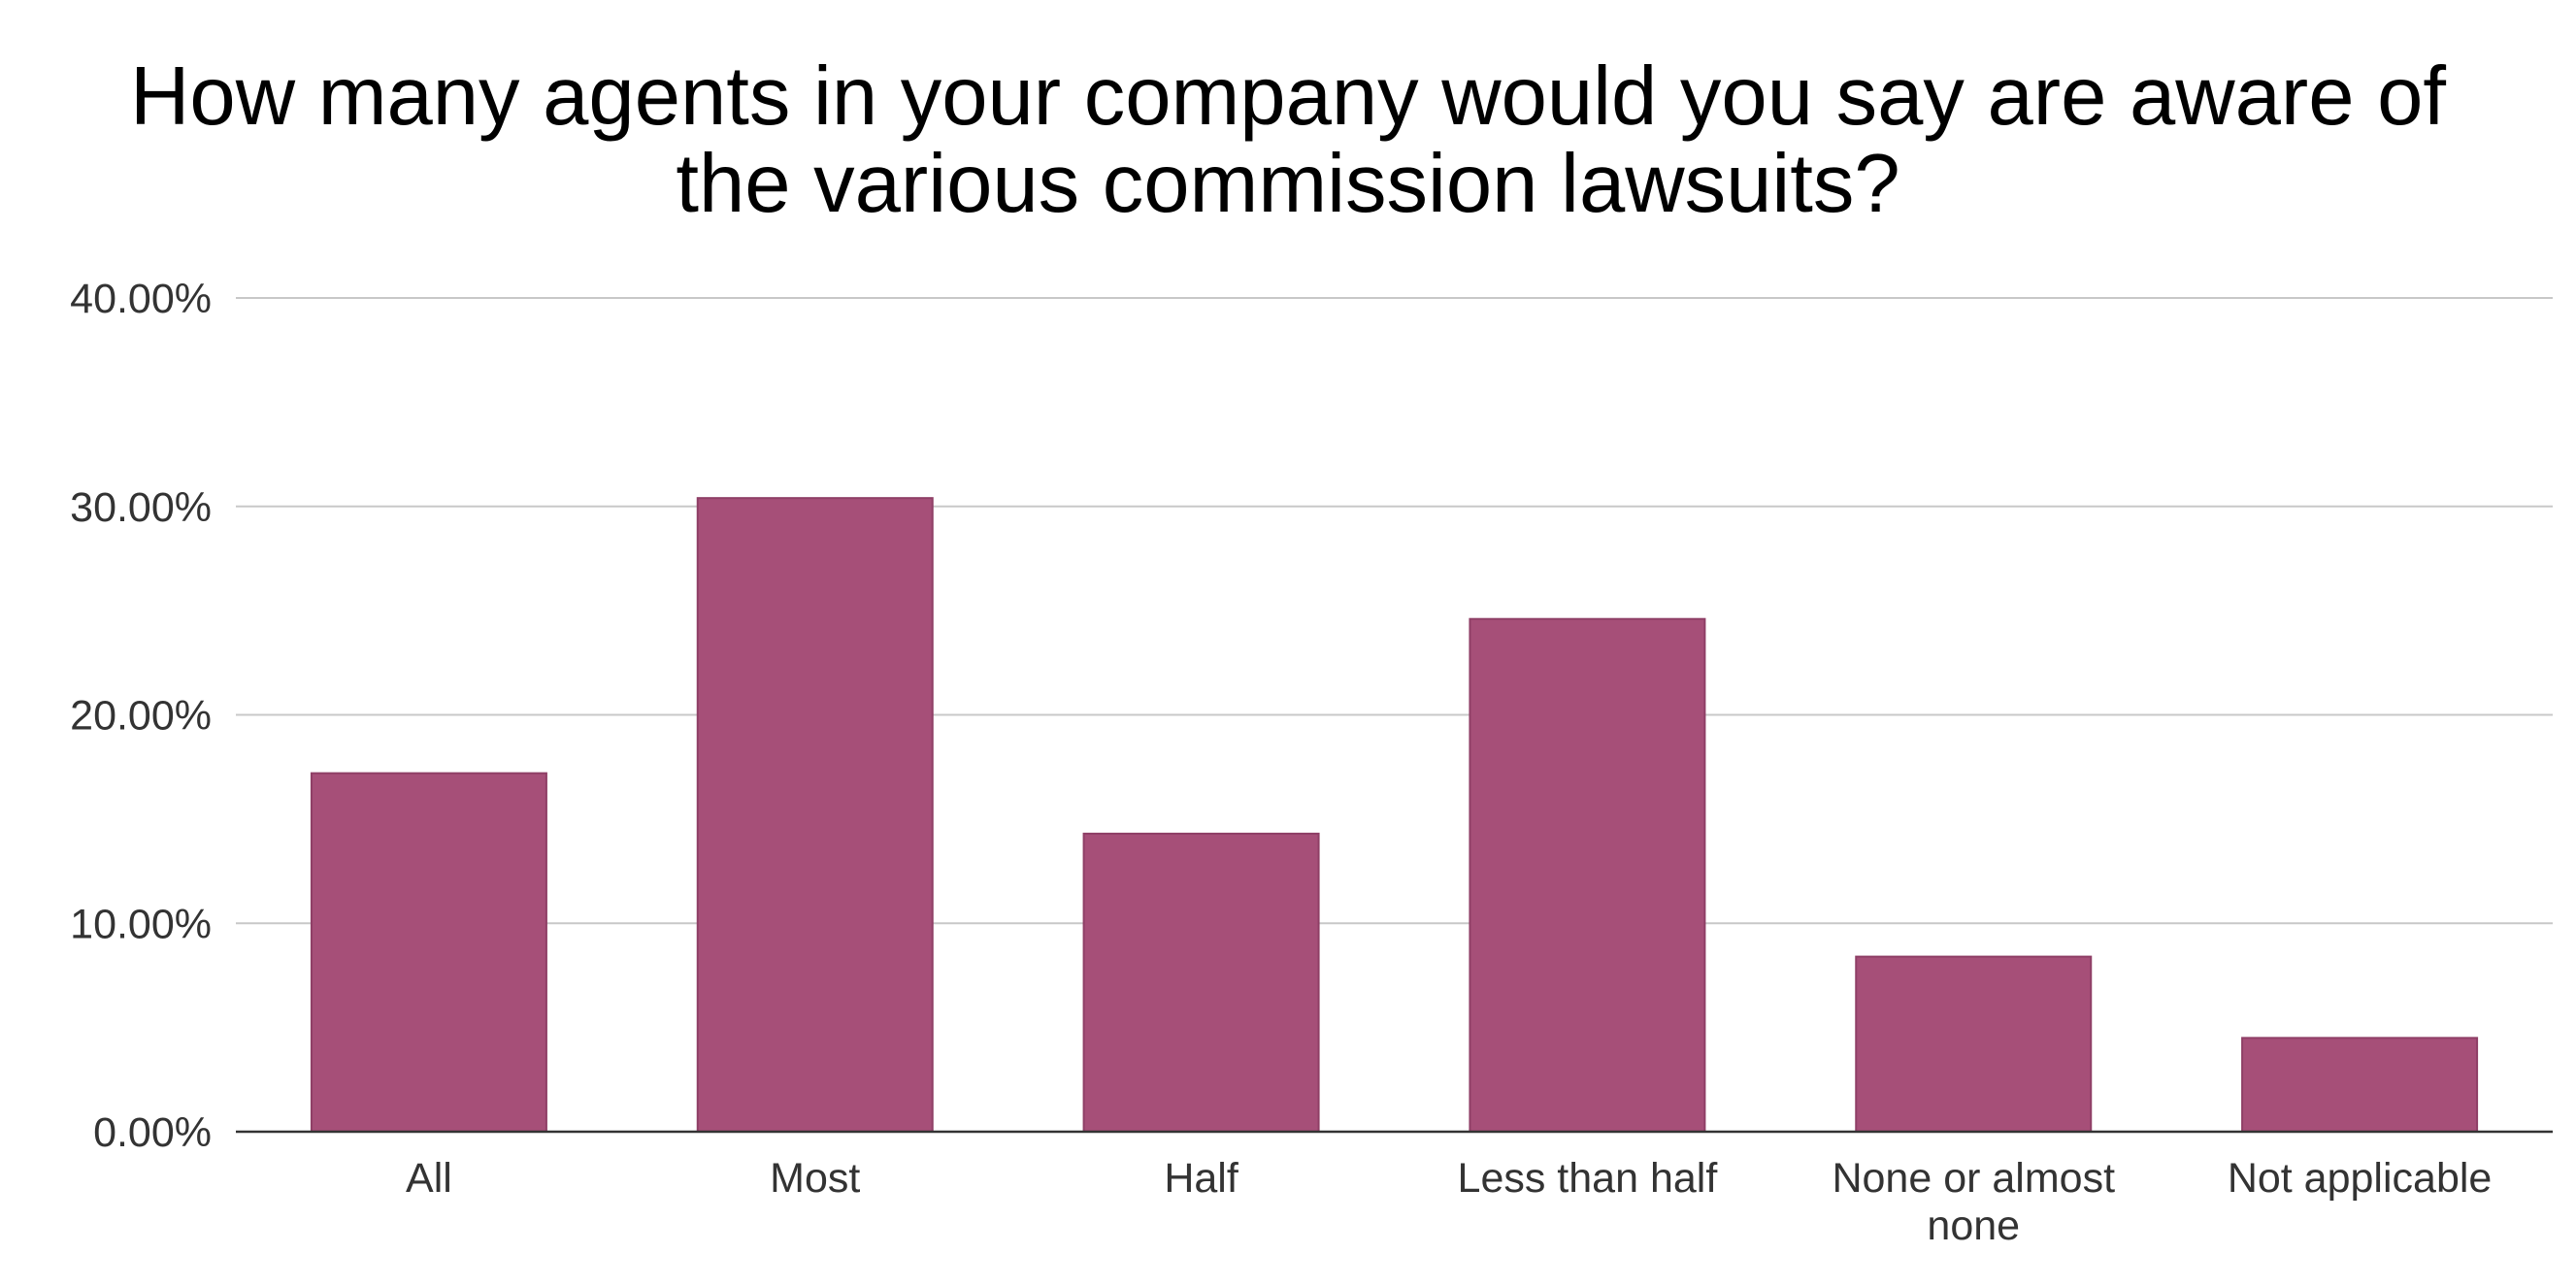  I want to click on y-tick-label: 30.00%, so click(141, 507).